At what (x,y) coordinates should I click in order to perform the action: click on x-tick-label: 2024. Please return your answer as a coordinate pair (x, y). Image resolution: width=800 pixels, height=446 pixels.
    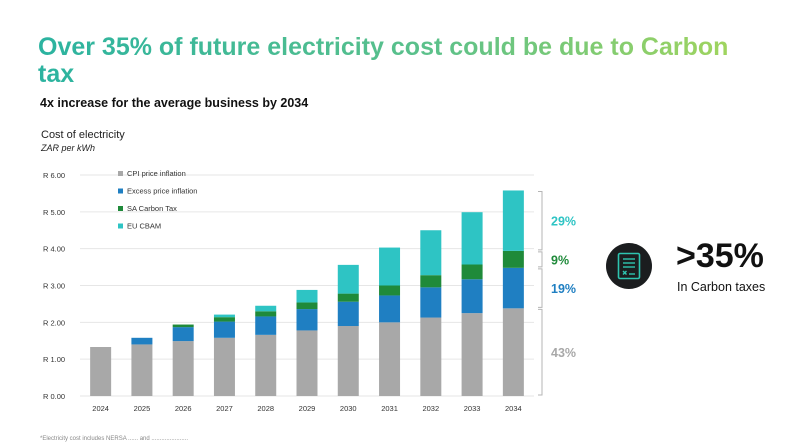
    Looking at the image, I should click on (100, 408).